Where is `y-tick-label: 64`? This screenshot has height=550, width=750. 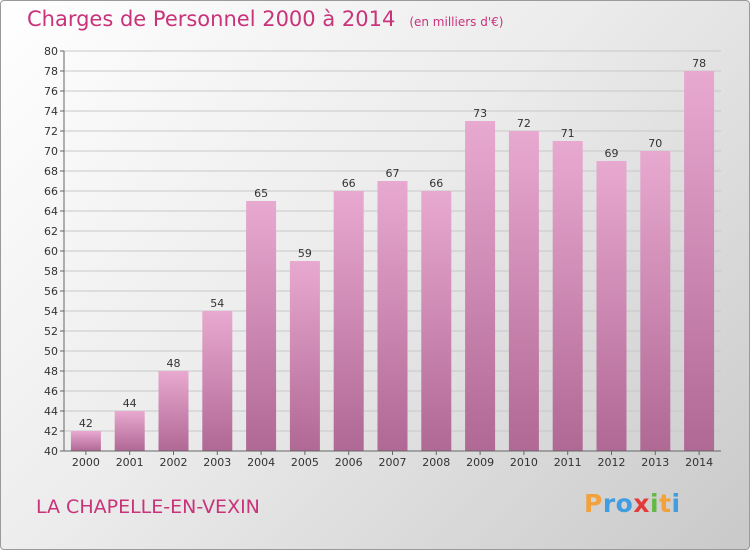 y-tick-label: 64 is located at coordinates (51, 211).